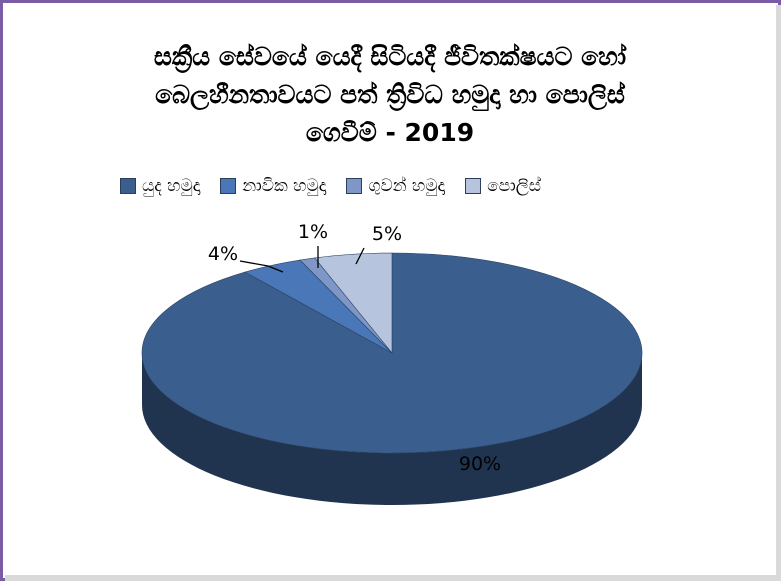 Image resolution: width=781 pixels, height=581 pixels. What do you see at coordinates (284, 186) in the screenshot?
I see `legend-label-navy: නාවික හමුදා` at bounding box center [284, 186].